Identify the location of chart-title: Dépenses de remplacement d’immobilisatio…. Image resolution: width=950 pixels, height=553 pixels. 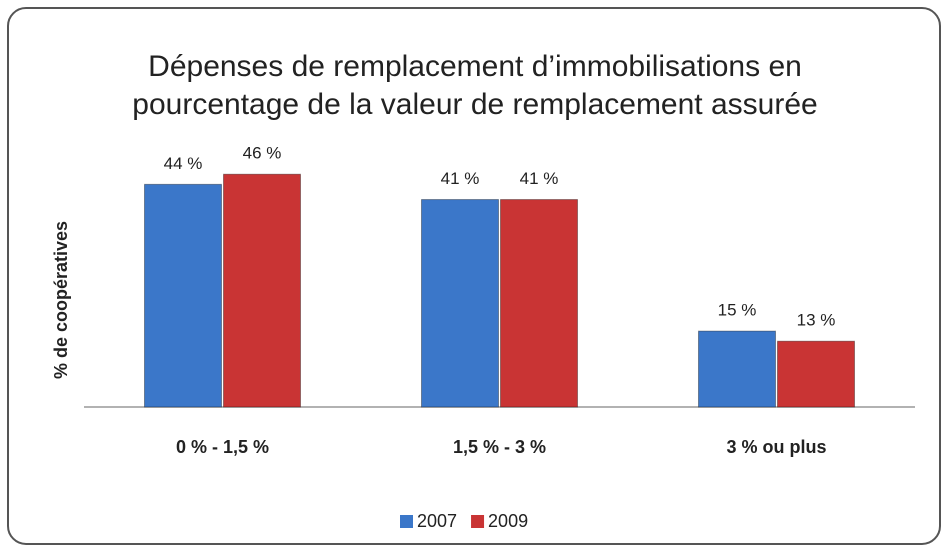
(475, 66).